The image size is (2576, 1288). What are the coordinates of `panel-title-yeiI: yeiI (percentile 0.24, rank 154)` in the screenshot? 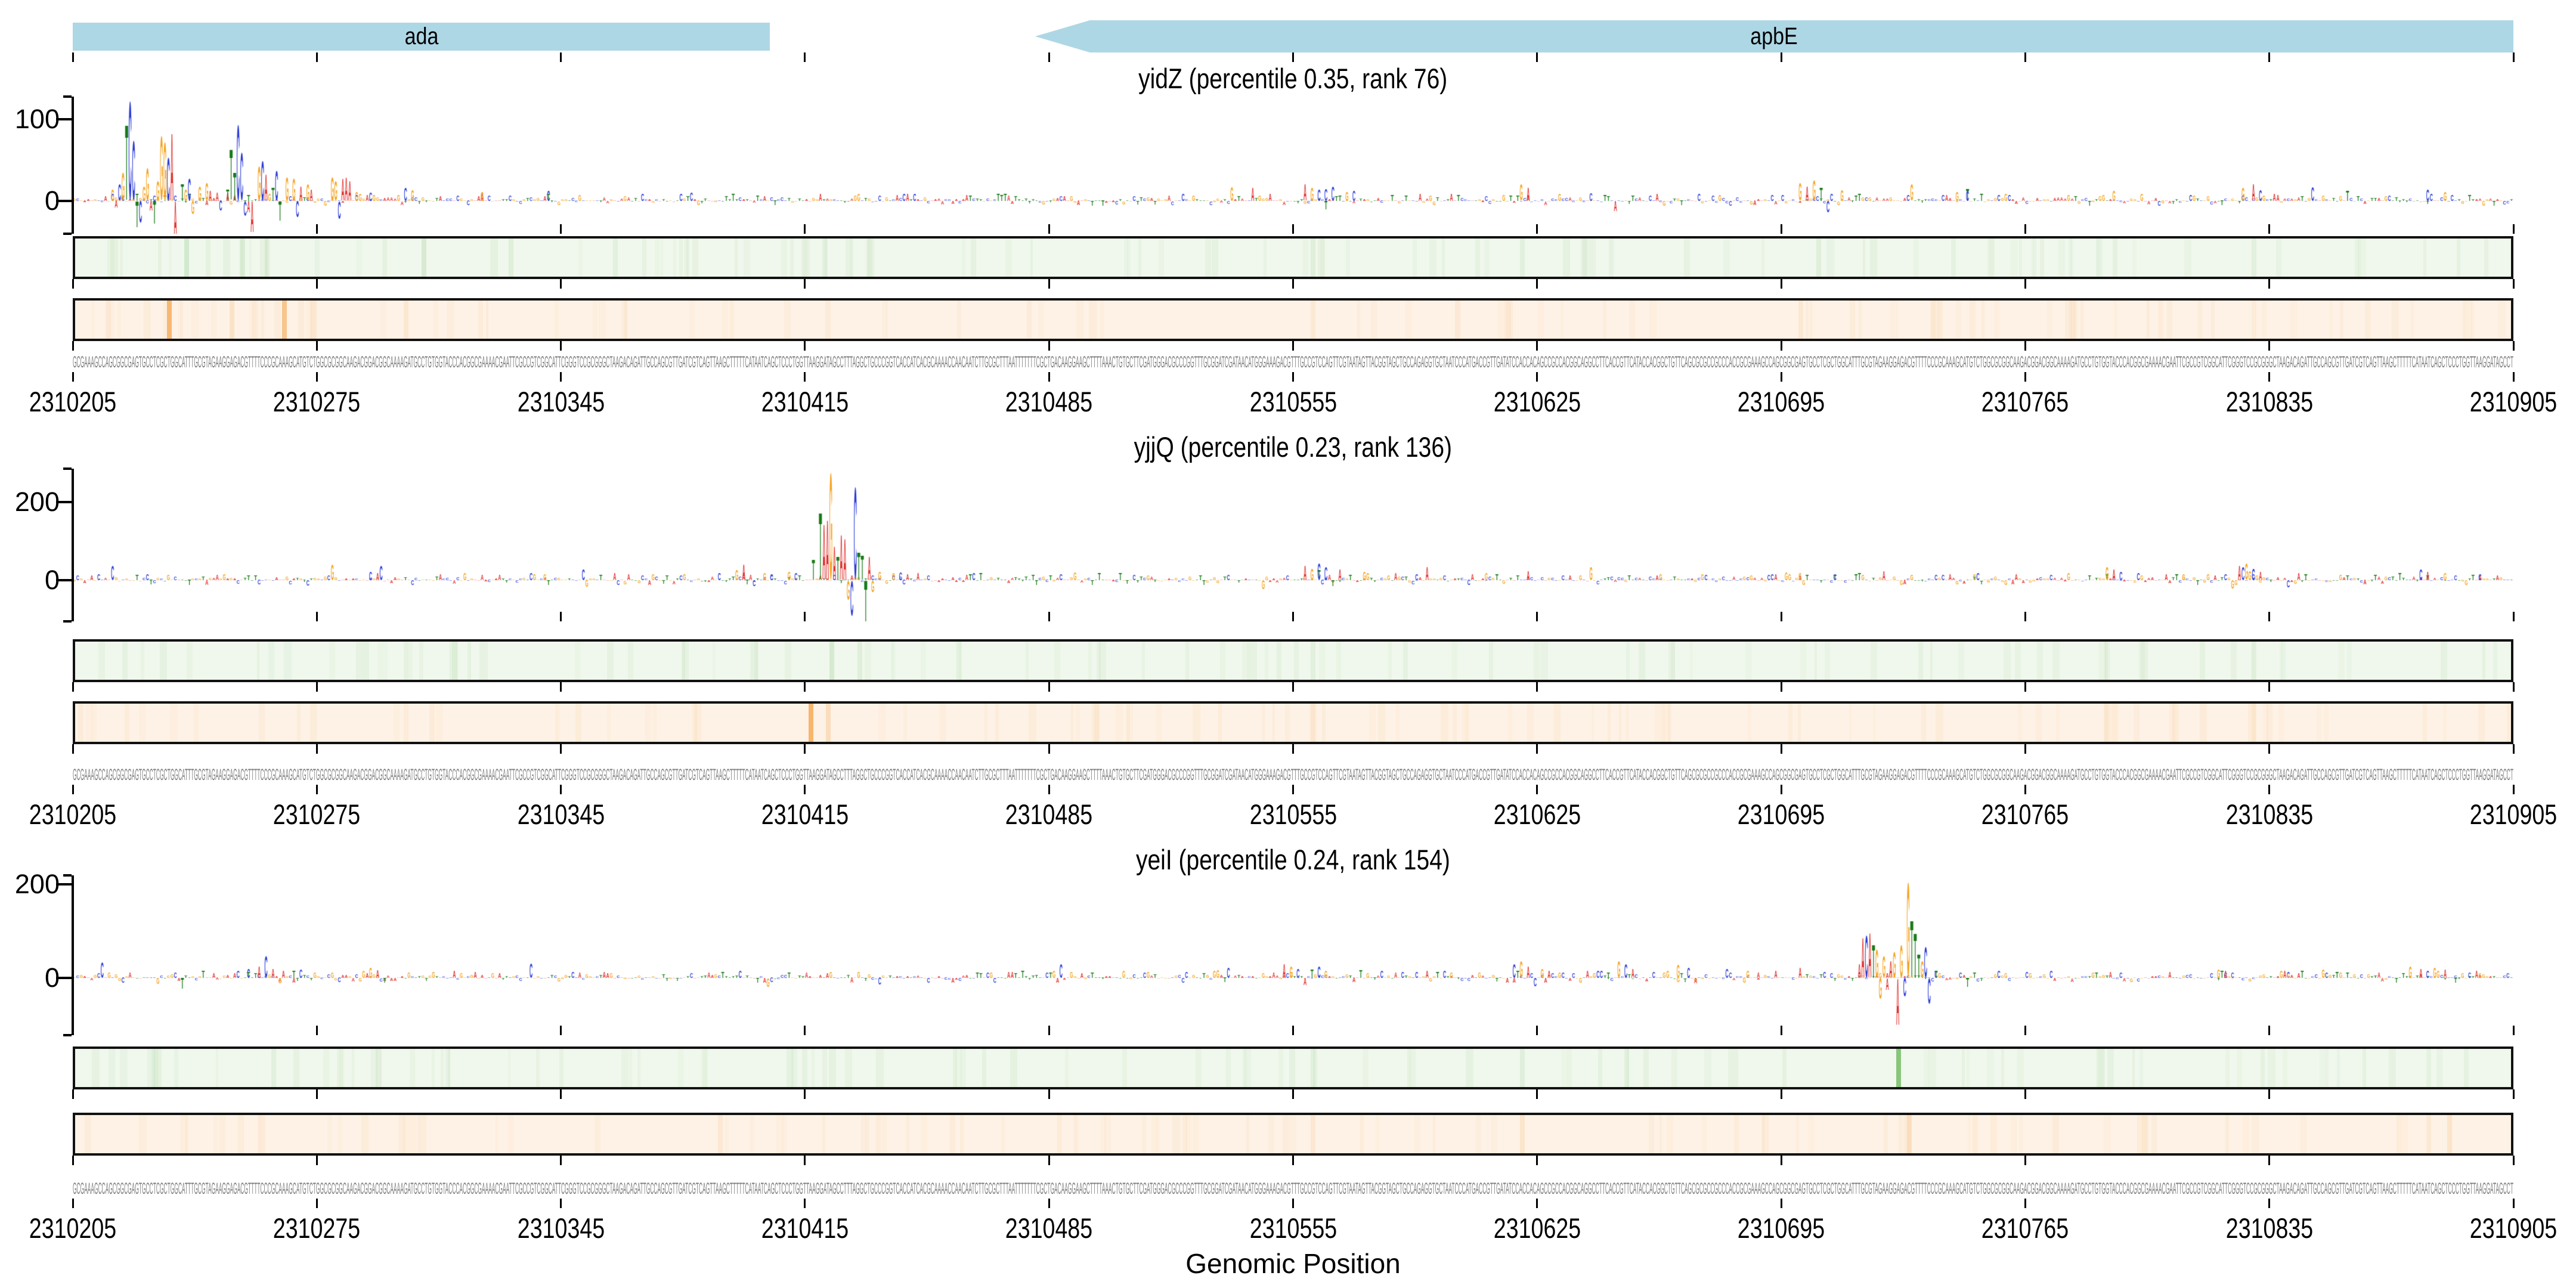 It's located at (1288, 860).